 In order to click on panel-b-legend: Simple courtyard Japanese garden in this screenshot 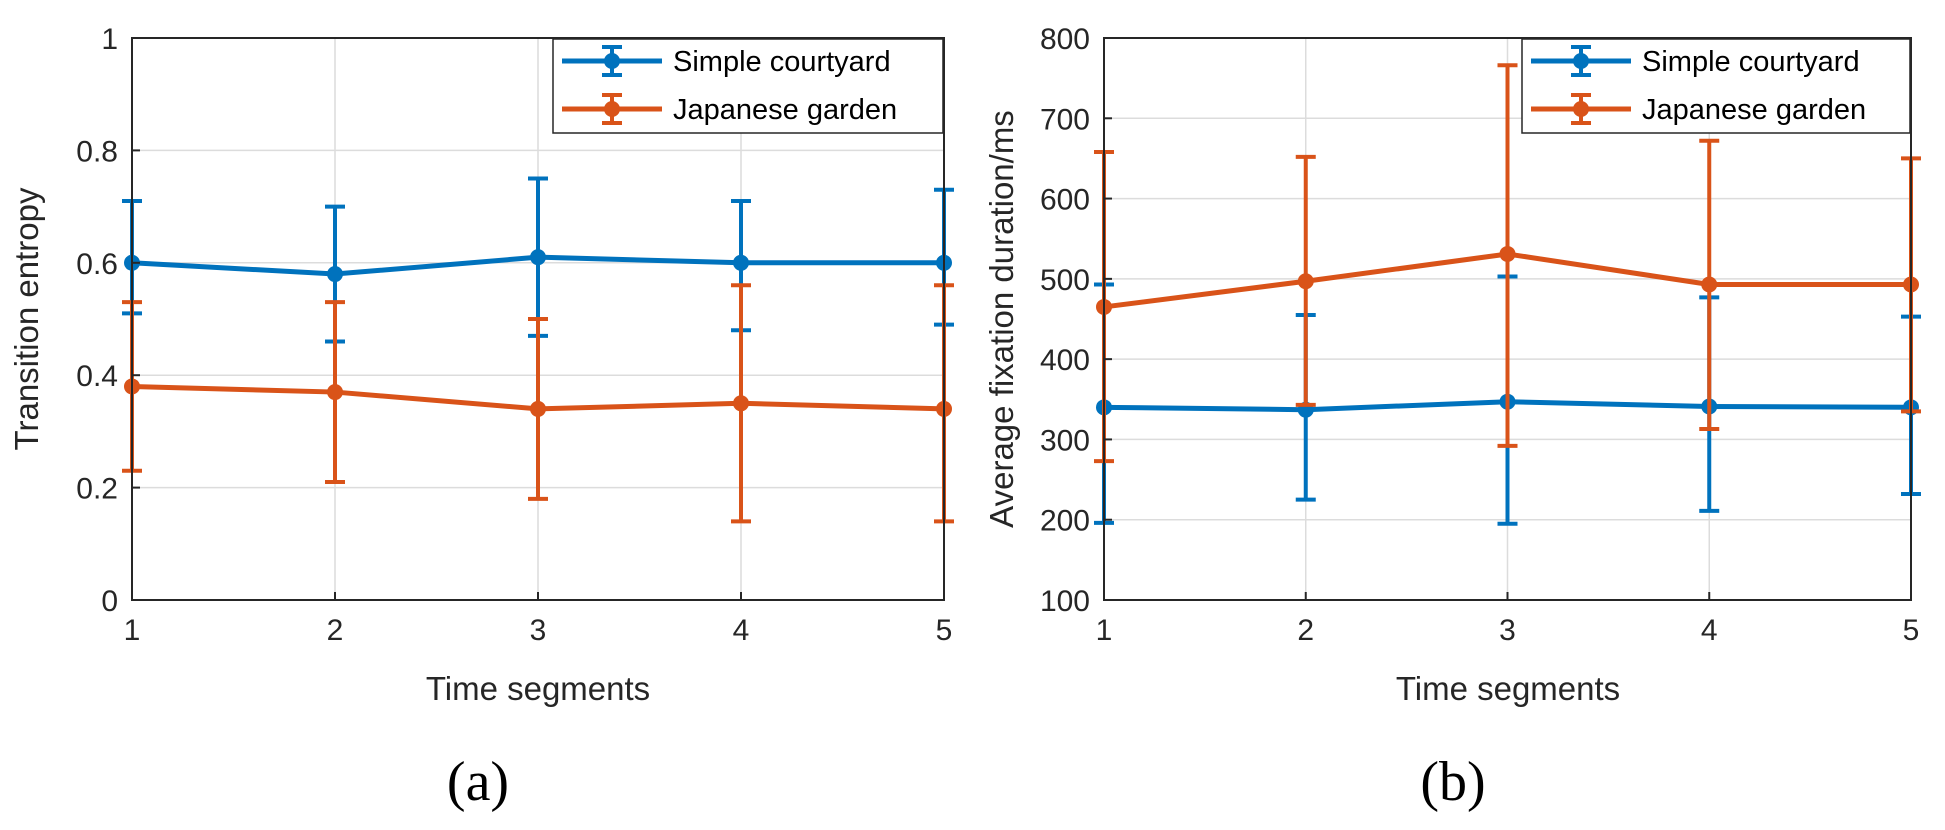, I will do `click(1716, 86)`.